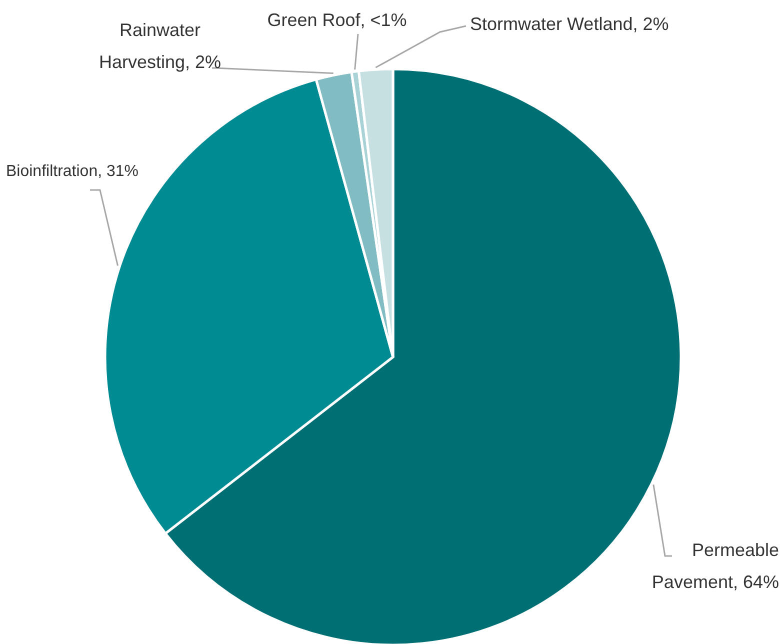 The width and height of the screenshot is (783, 644). I want to click on slice-label: Green Roof, <1%, so click(337, 20).